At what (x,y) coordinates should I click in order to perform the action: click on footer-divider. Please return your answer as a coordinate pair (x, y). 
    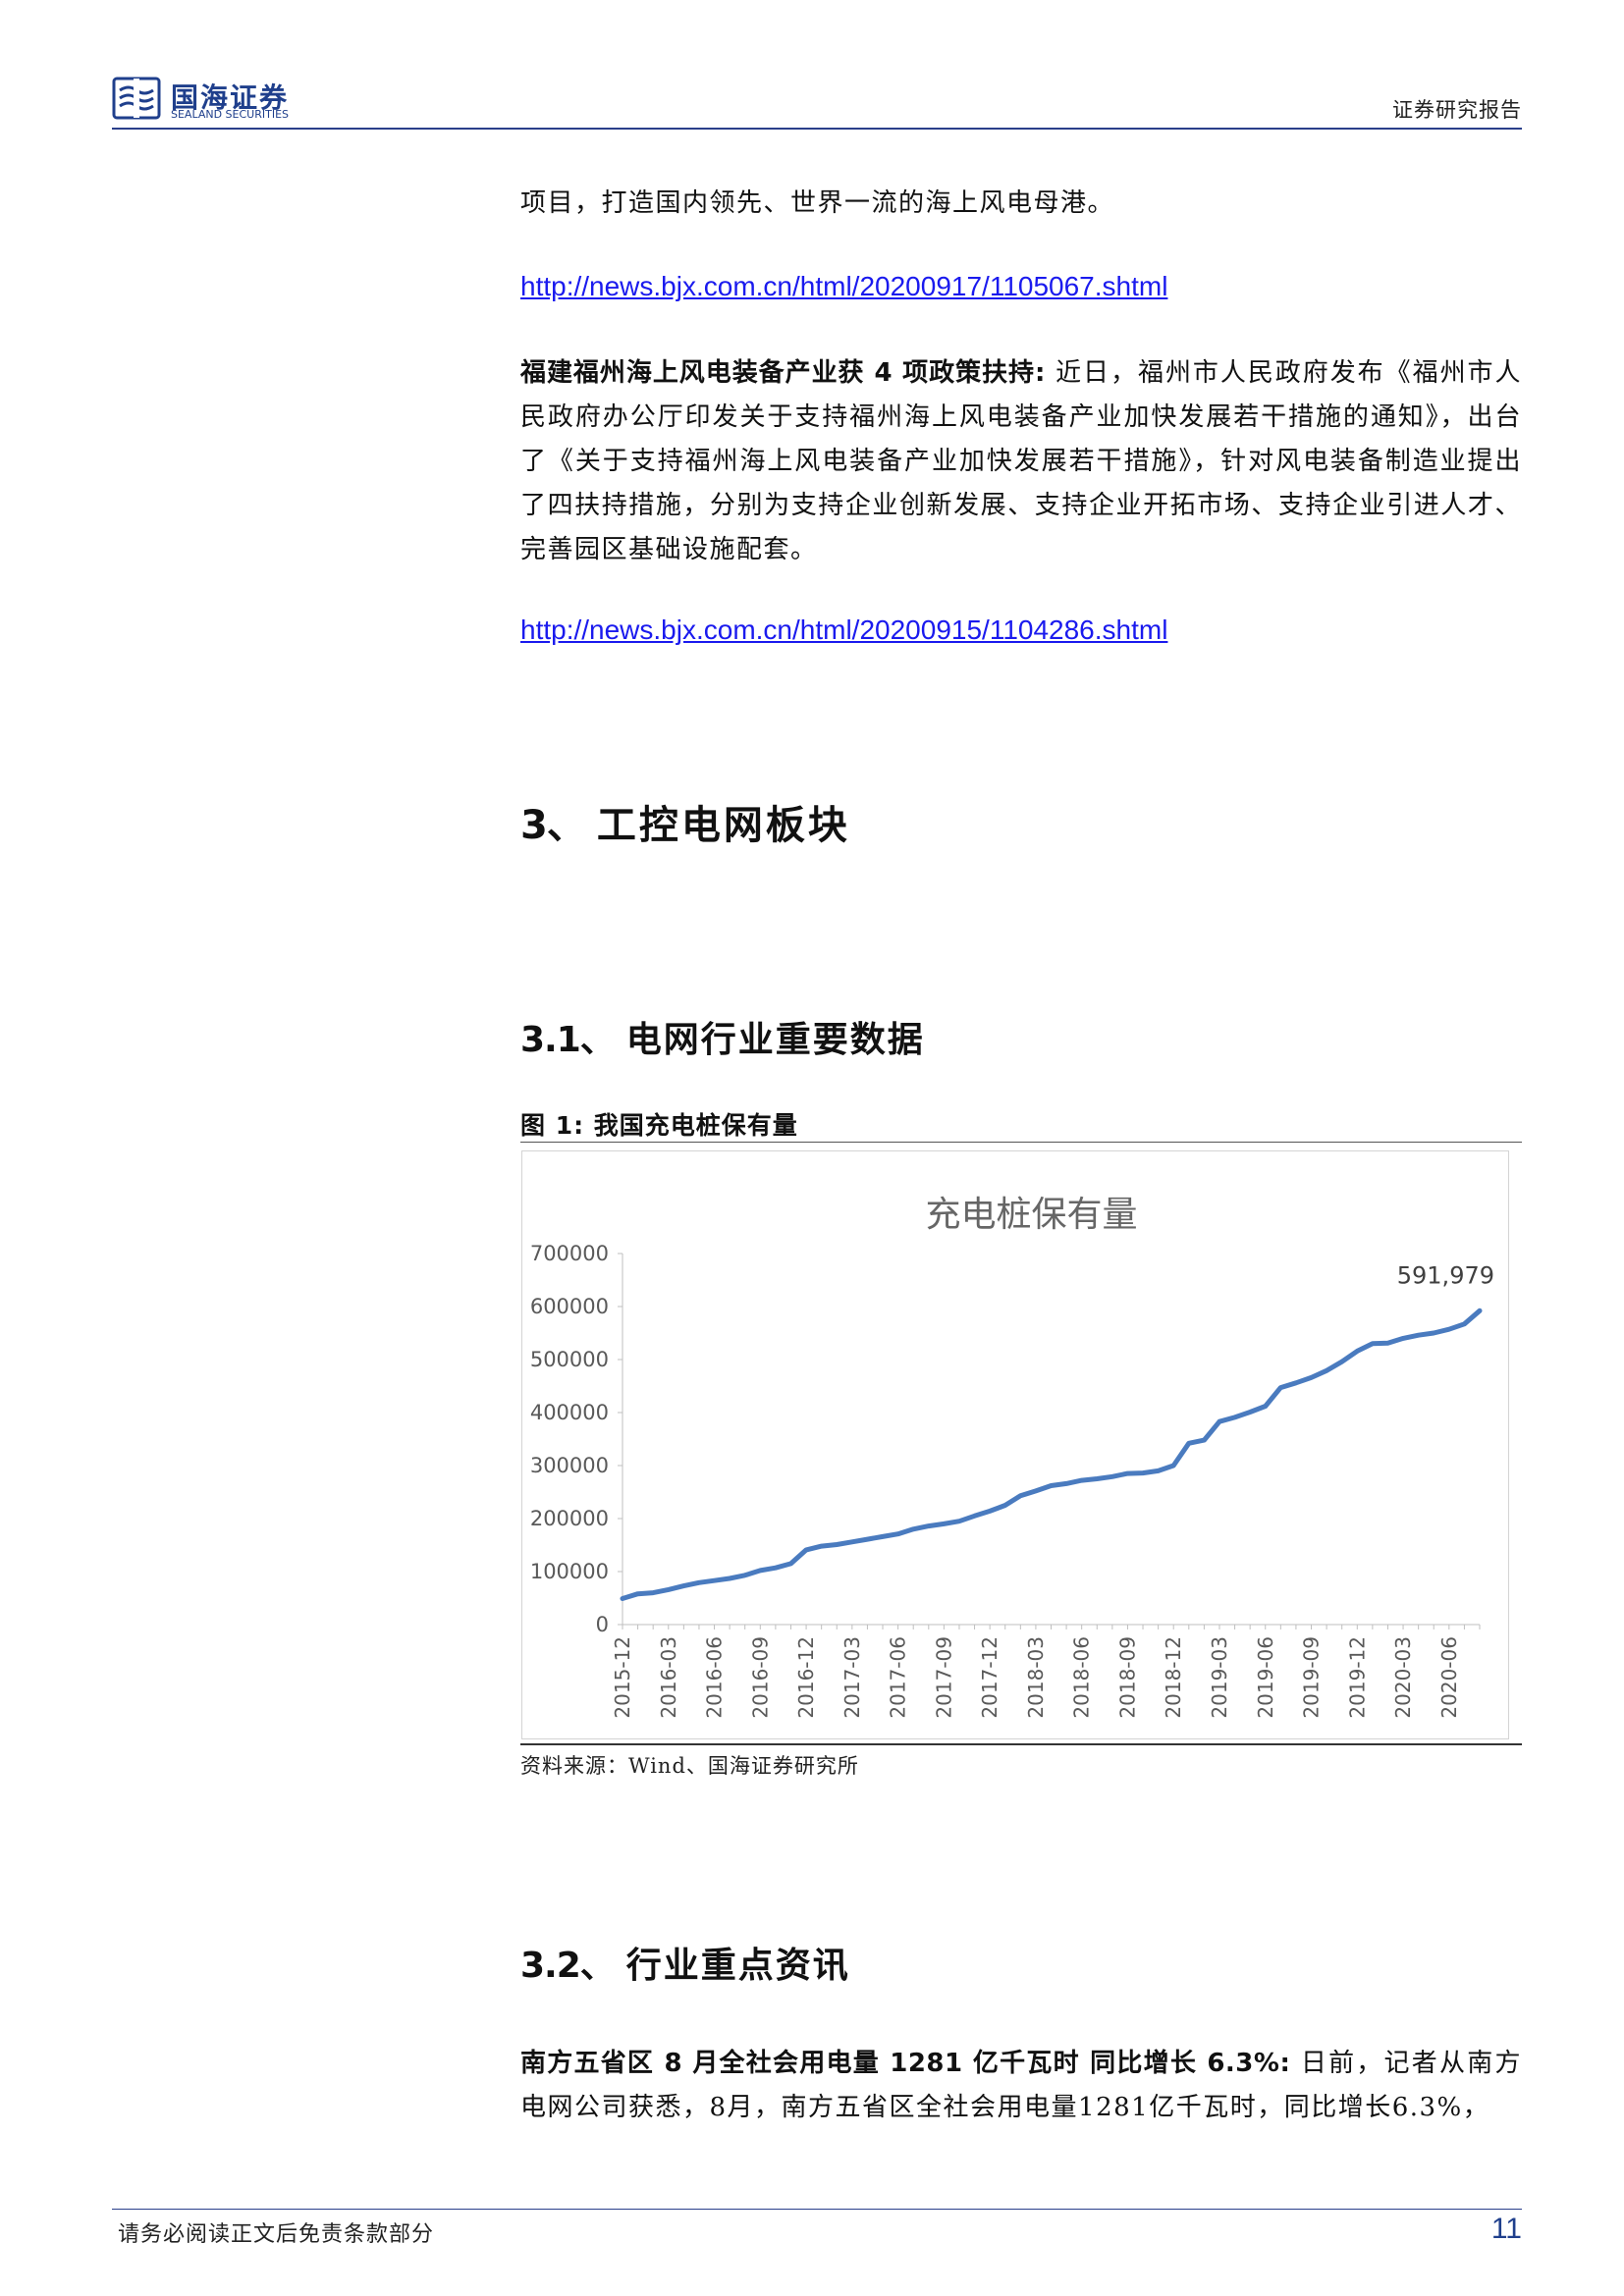
    Looking at the image, I should click on (817, 2209).